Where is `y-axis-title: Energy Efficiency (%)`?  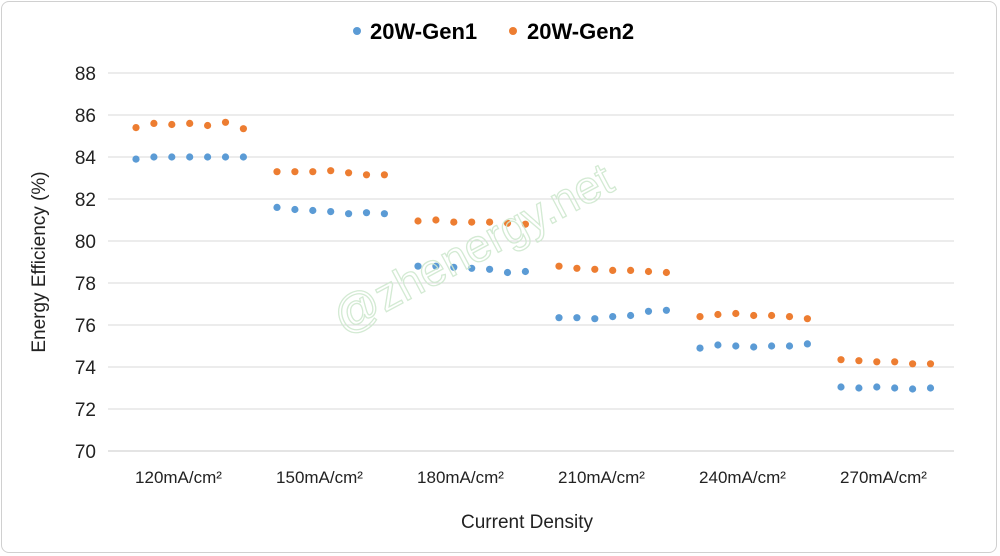 y-axis-title: Energy Efficiency (%) is located at coordinates (39, 261).